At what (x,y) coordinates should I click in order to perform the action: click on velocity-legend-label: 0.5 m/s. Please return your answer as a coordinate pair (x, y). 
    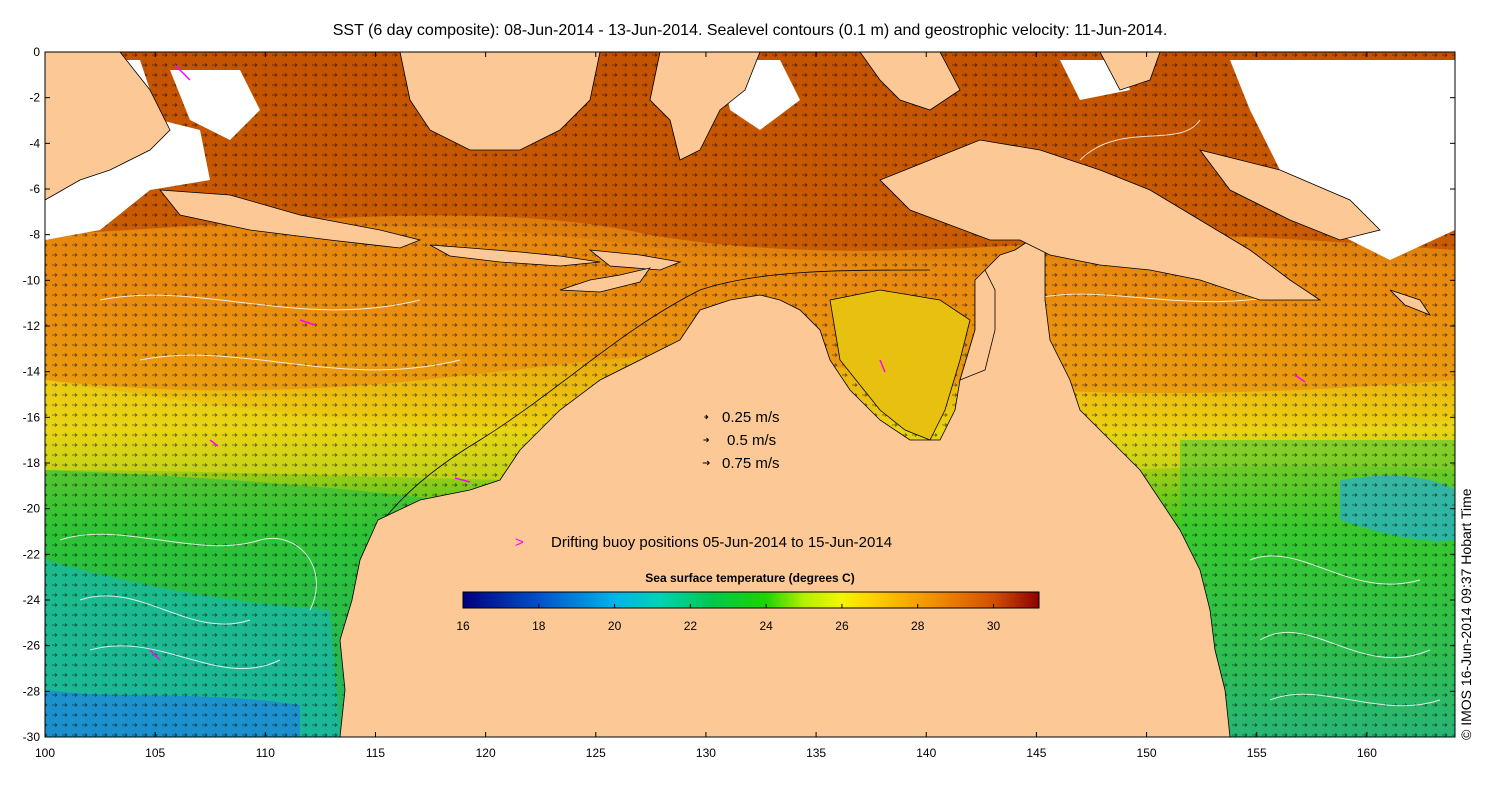
    Looking at the image, I should click on (751, 440).